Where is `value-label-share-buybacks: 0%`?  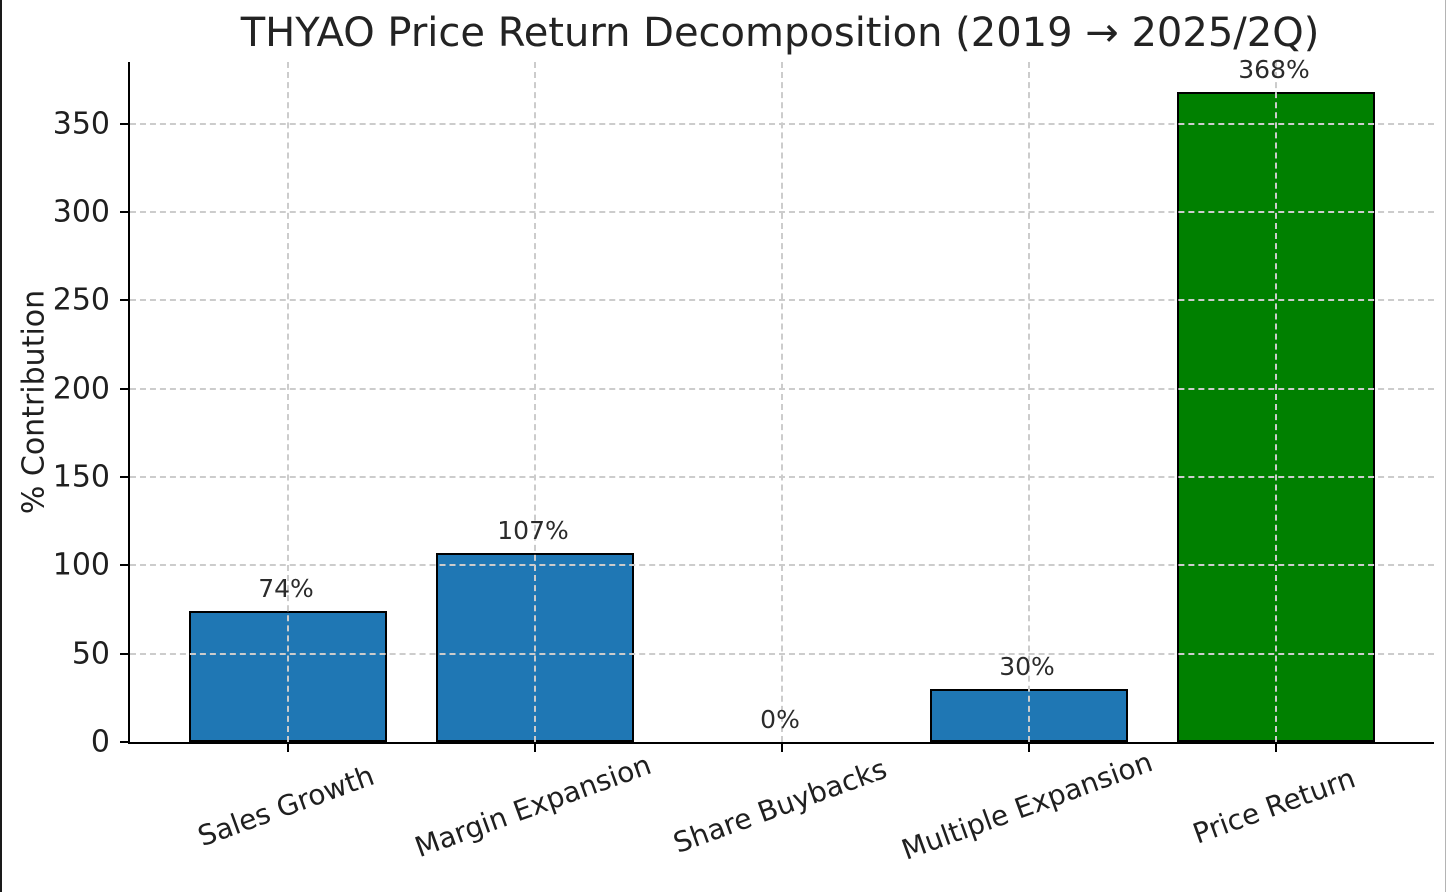
value-label-share-buybacks: 0% is located at coordinates (780, 719).